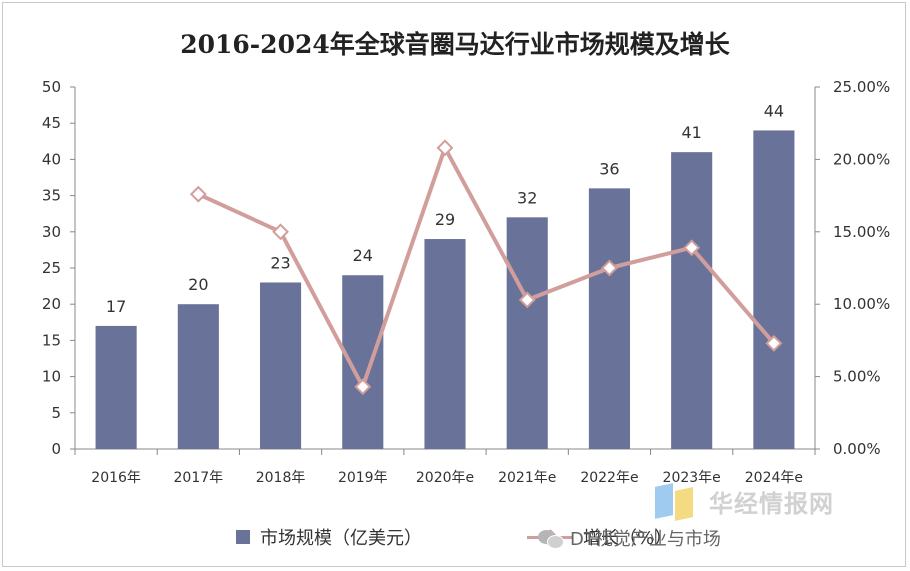 The height and width of the screenshot is (571, 910). I want to click on wechat-watermark: DT视觉产业与市场, so click(629, 538).